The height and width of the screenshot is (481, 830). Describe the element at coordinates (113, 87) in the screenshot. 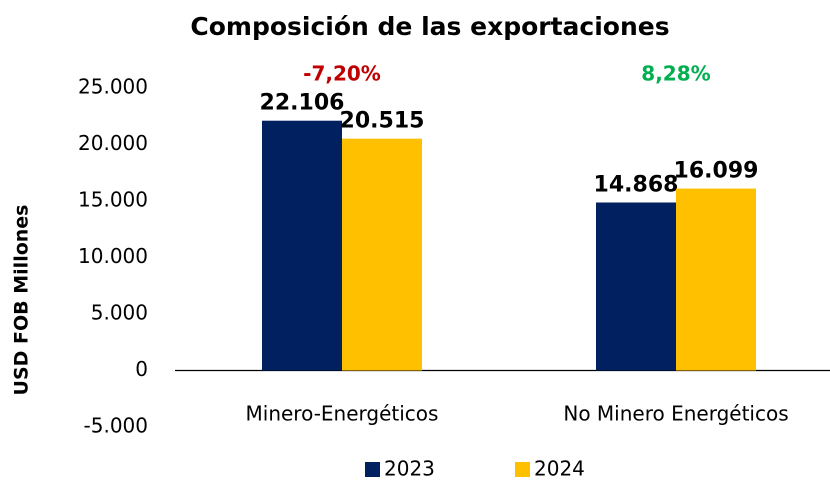

I see `y-tick-label: 25.000` at that location.